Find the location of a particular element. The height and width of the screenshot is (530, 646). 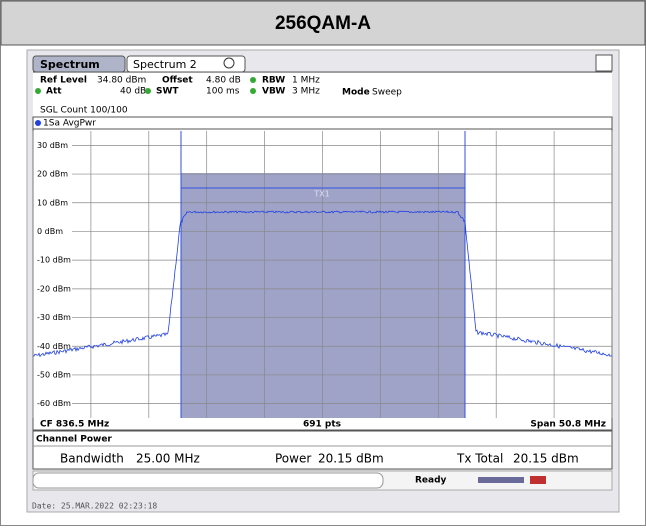

setting-value: 100 ms is located at coordinates (223, 92).